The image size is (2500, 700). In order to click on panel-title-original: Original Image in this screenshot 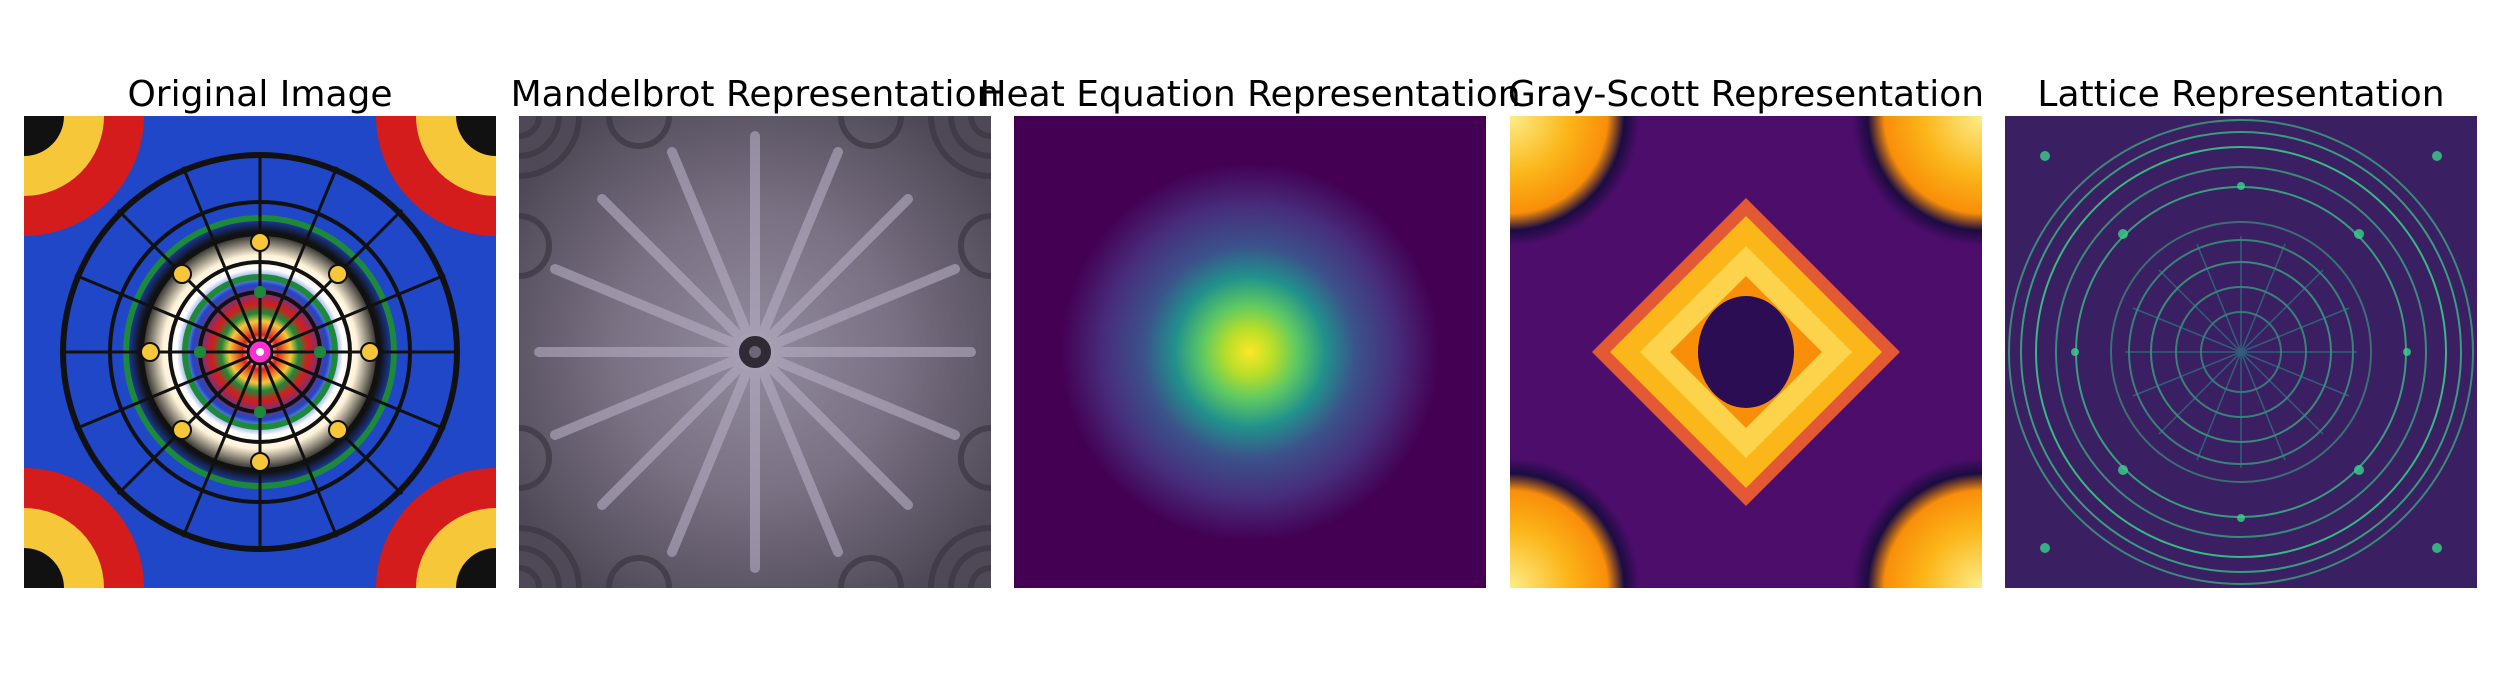, I will do `click(260, 94)`.